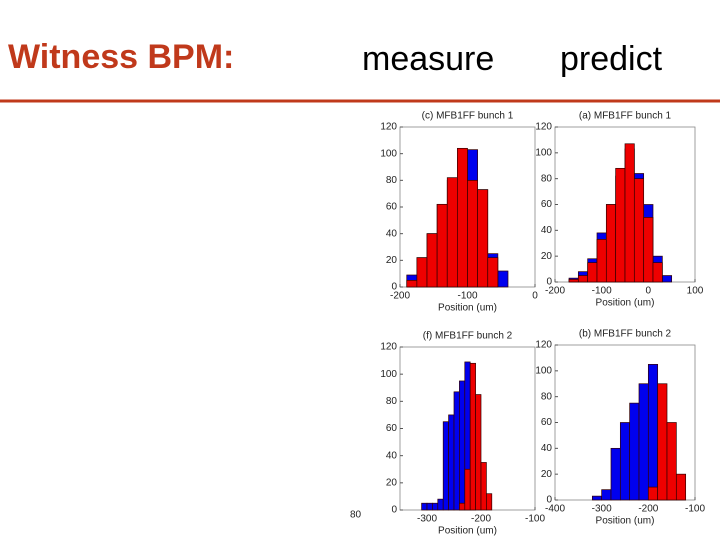 The height and width of the screenshot is (540, 720). I want to click on panel-title: (b) MFB1FF bunch 2, so click(625, 334).